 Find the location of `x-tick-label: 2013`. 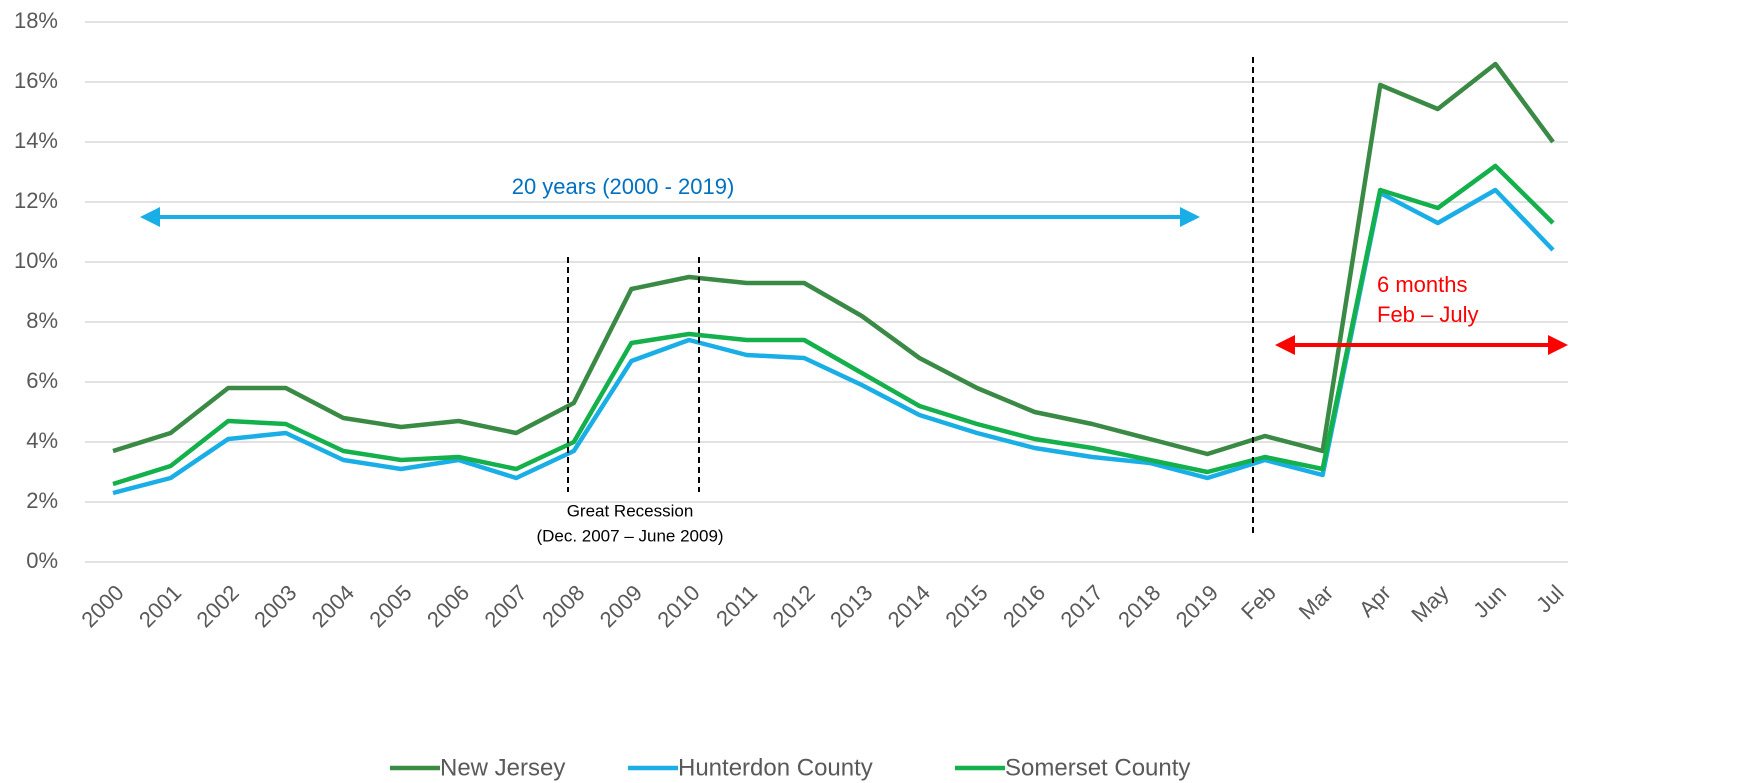

x-tick-label: 2013 is located at coordinates (851, 606).